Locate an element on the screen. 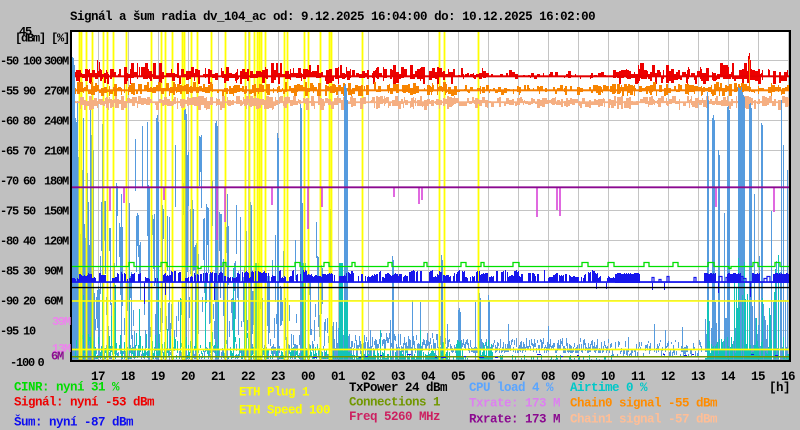  svg-text: -65 is located at coordinates (9, 152).